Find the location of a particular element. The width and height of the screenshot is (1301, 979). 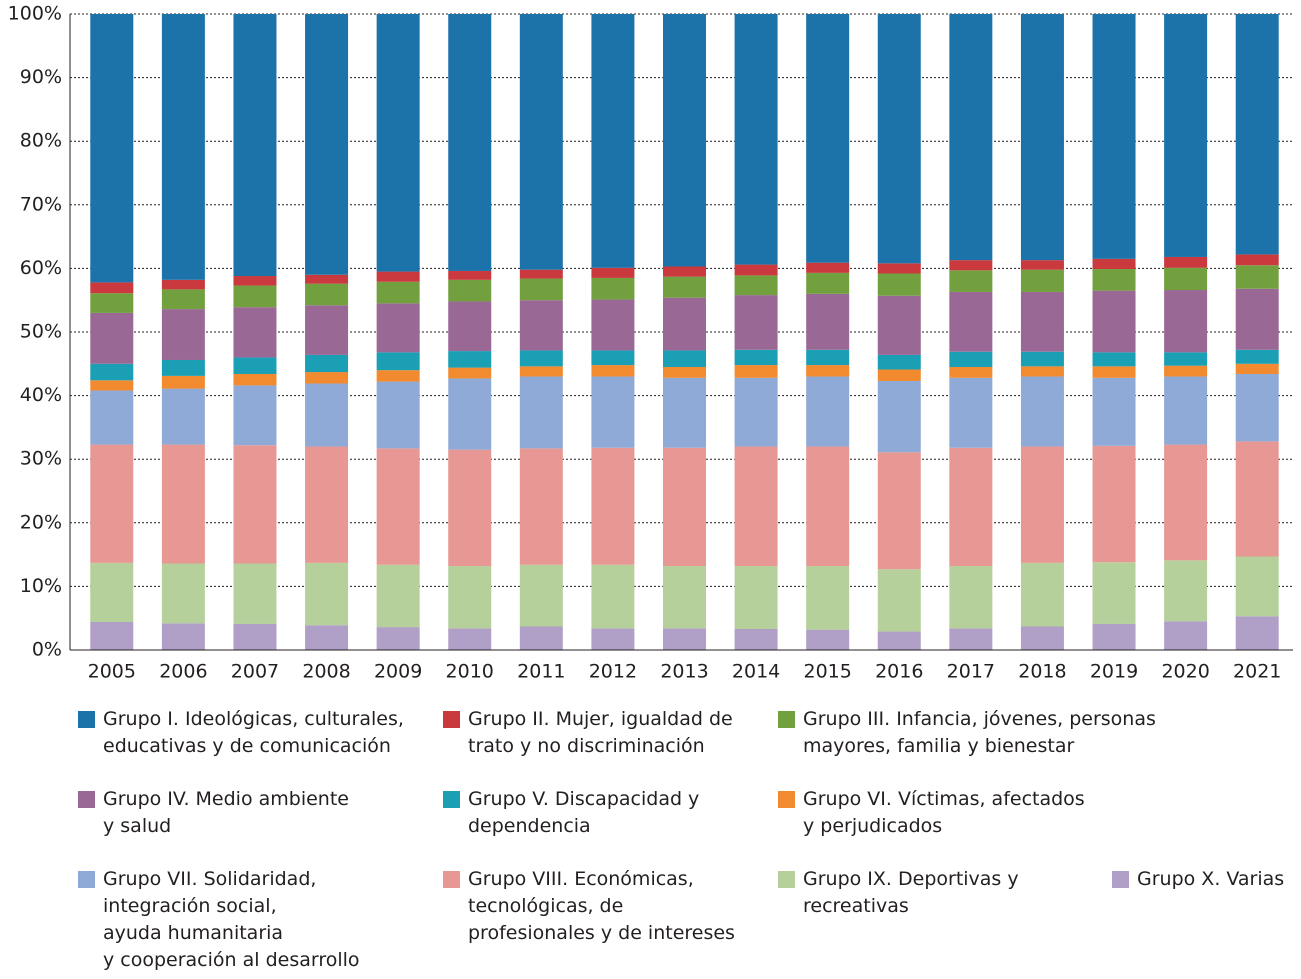

x-tick-label: 2006 is located at coordinates (183, 672).